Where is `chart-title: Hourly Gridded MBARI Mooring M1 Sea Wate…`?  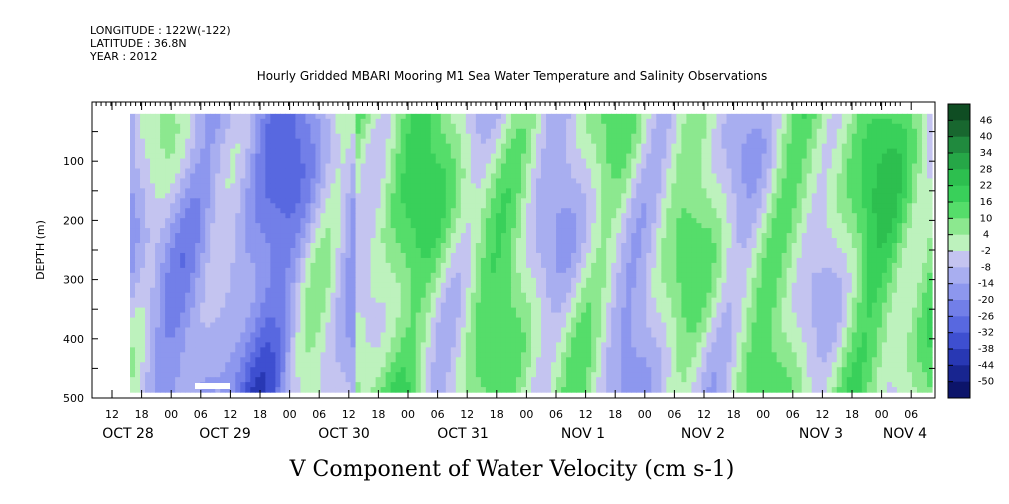 chart-title: Hourly Gridded MBARI Mooring M1 Sea Wate… is located at coordinates (512, 76).